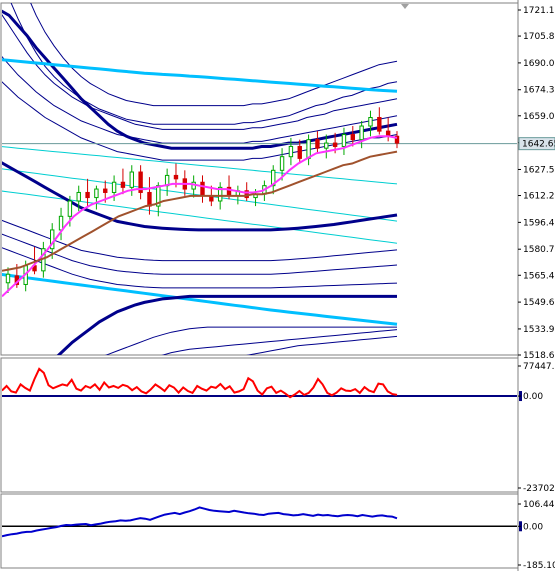 The height and width of the screenshot is (575, 555). What do you see at coordinates (539, 566) in the screenshot?
I see `indicator-tick-label: -185.102` at bounding box center [539, 566].